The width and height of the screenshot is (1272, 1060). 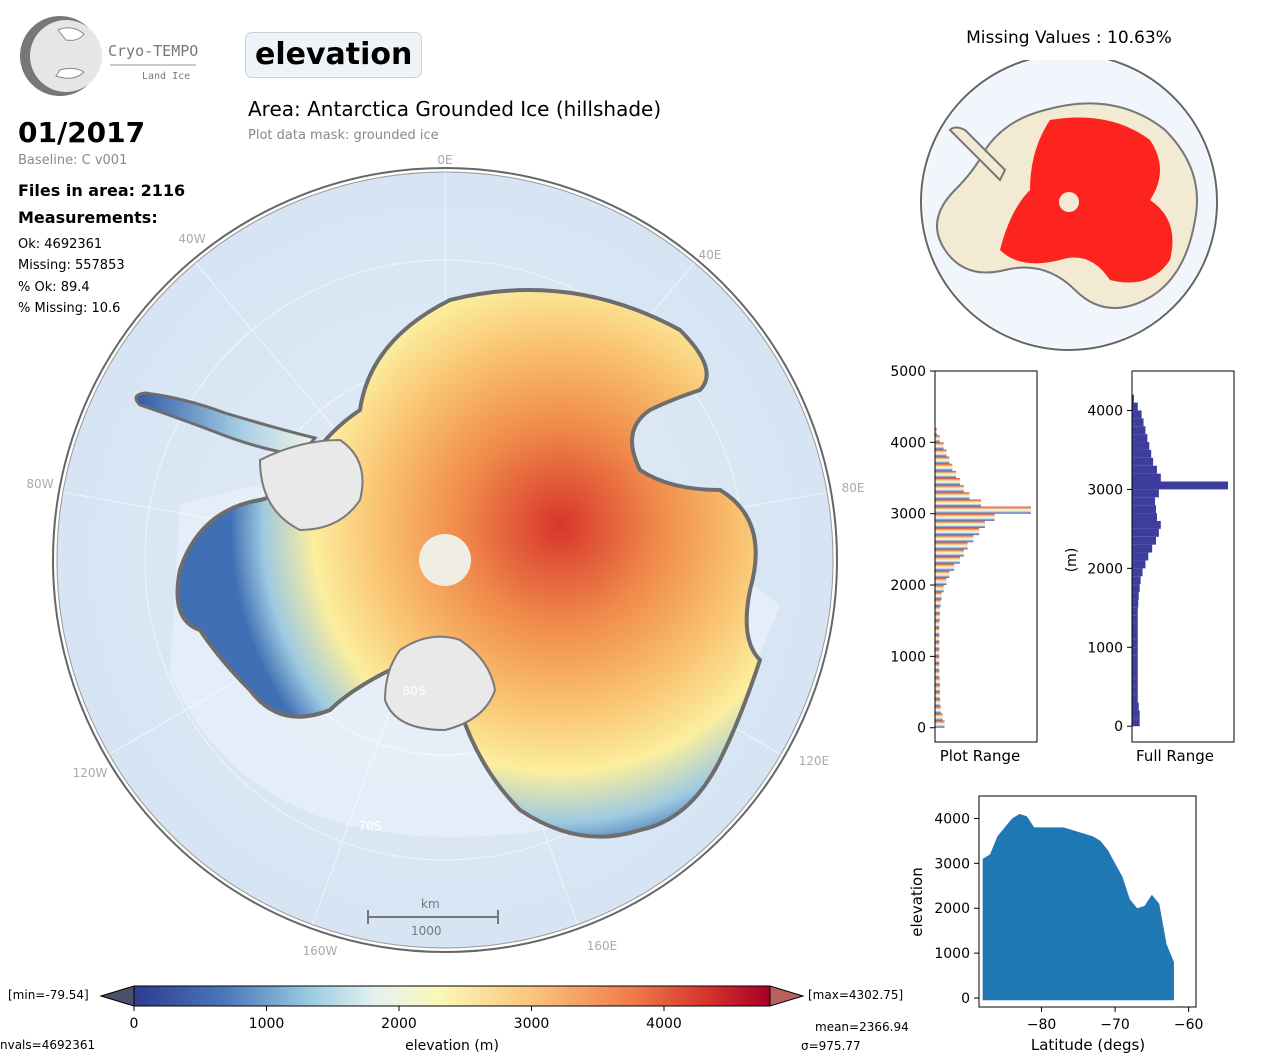 I want to click on full-range-histogram: 0 1000 2000 3000 4000, so click(x=1157, y=564).